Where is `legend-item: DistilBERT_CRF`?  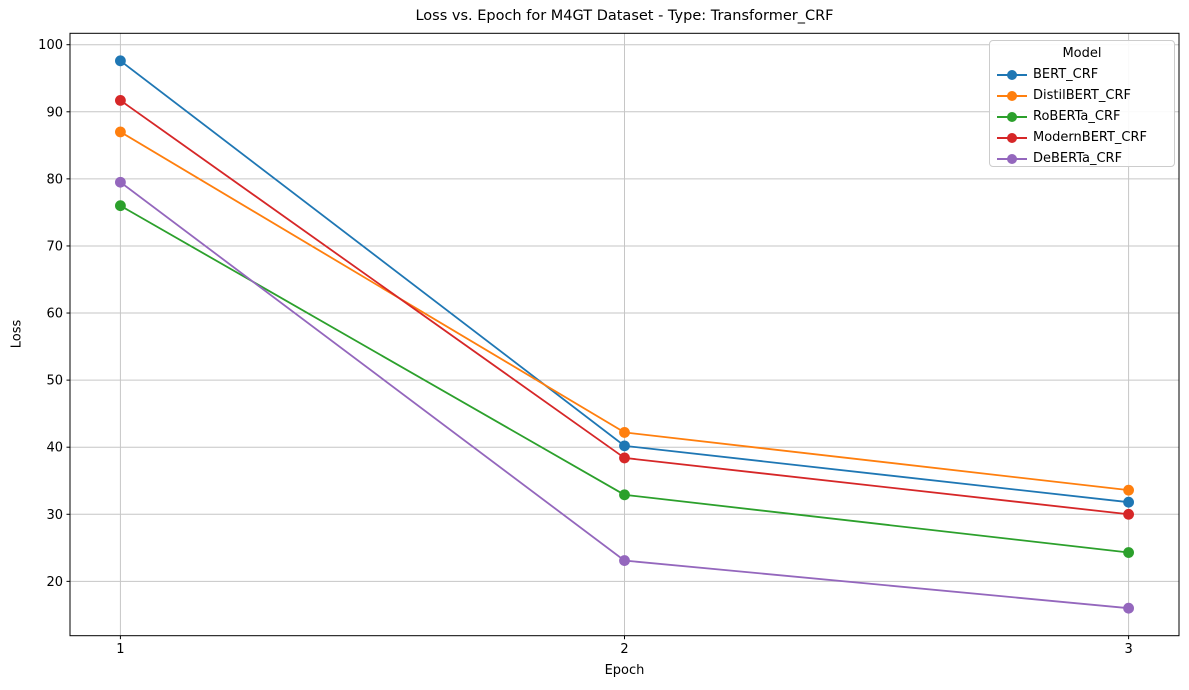 legend-item: DistilBERT_CRF is located at coordinates (1082, 95).